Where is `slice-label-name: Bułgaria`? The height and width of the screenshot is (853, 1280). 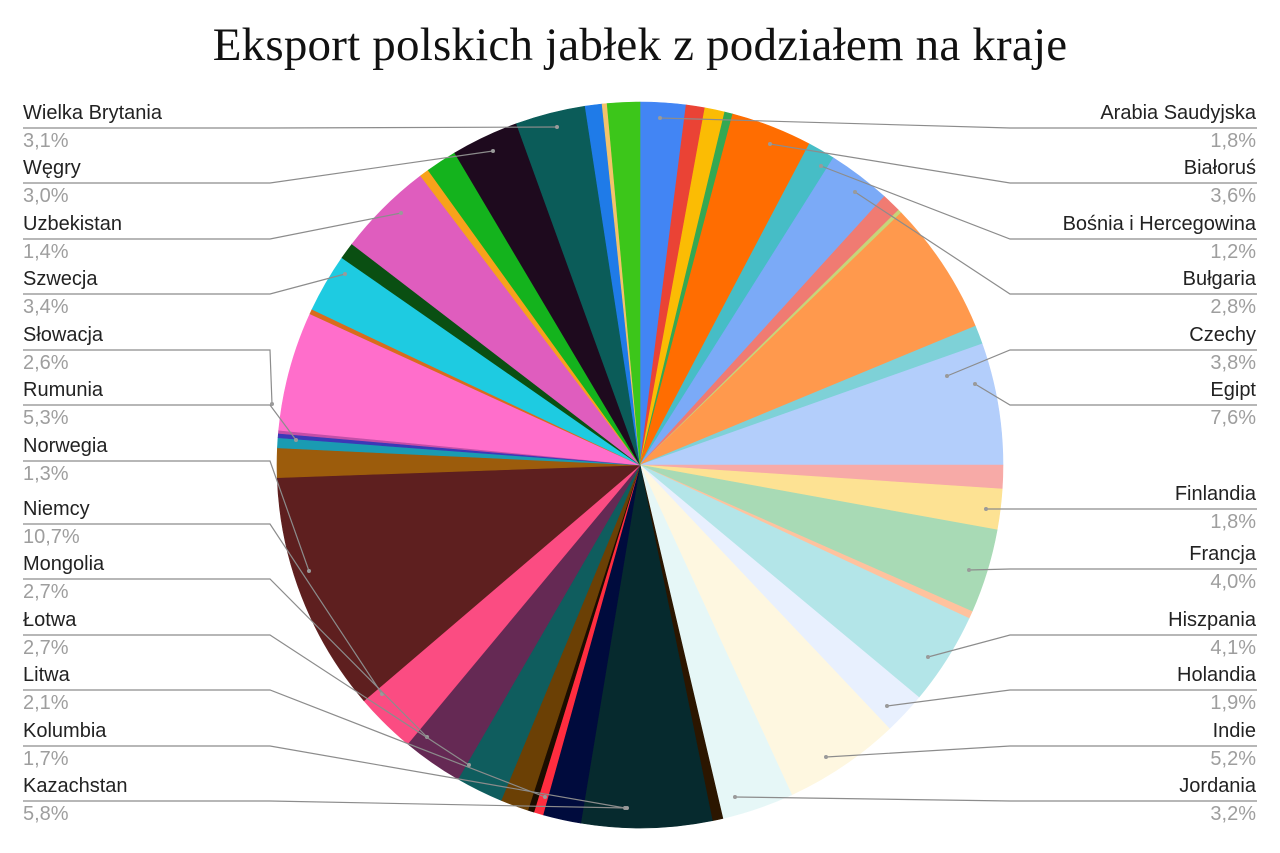 slice-label-name: Bułgaria is located at coordinates (1219, 279).